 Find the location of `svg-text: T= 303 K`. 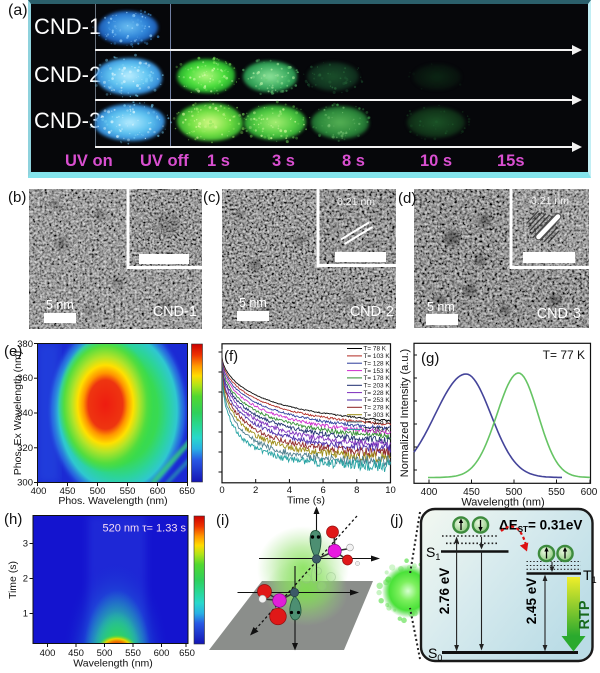

svg-text: T= 303 K is located at coordinates (377, 415).